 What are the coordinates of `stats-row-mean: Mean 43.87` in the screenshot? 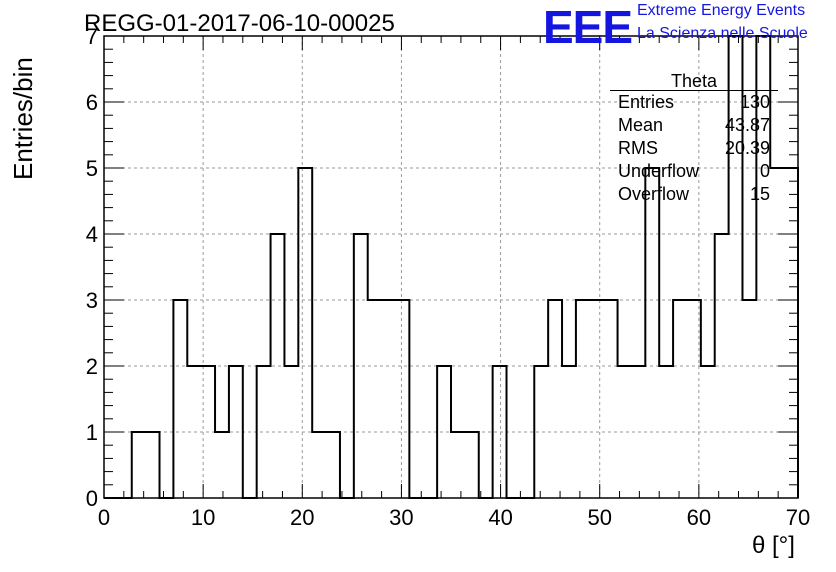 It's located at (694, 125).